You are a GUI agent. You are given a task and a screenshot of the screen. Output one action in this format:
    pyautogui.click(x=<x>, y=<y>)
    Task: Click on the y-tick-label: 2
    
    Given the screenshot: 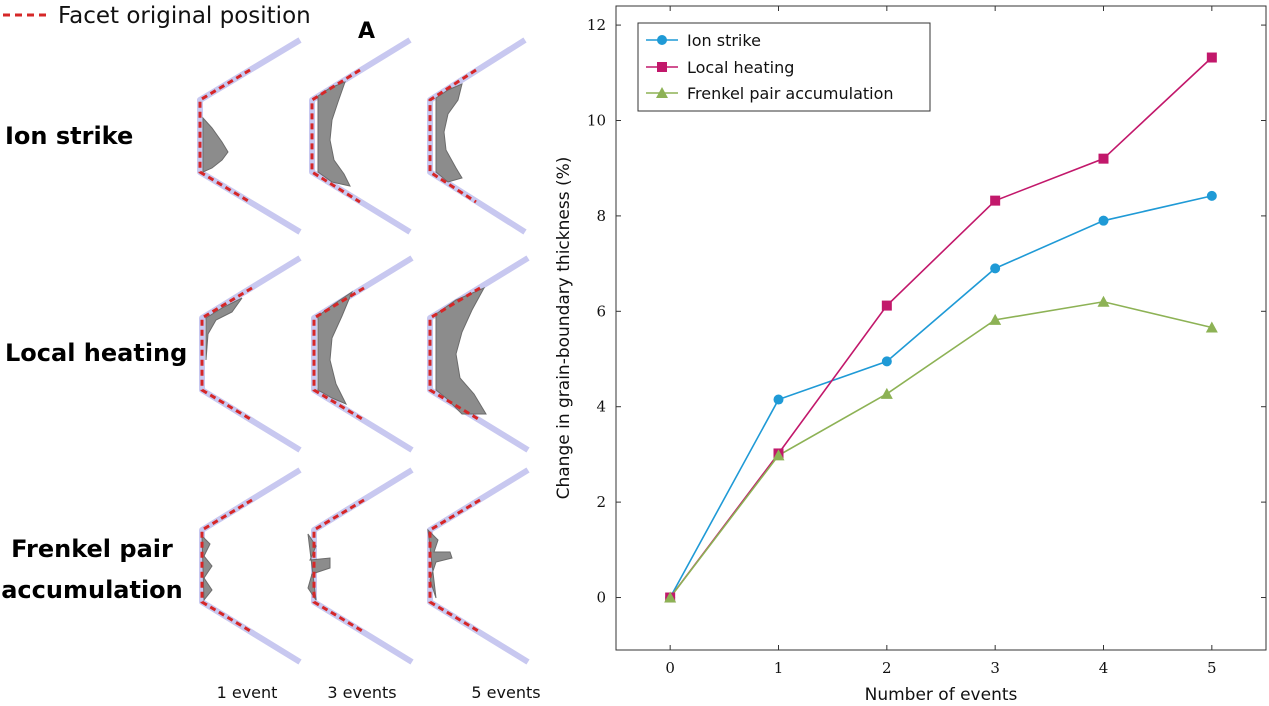 What is the action you would take?
    pyautogui.click(x=601, y=502)
    